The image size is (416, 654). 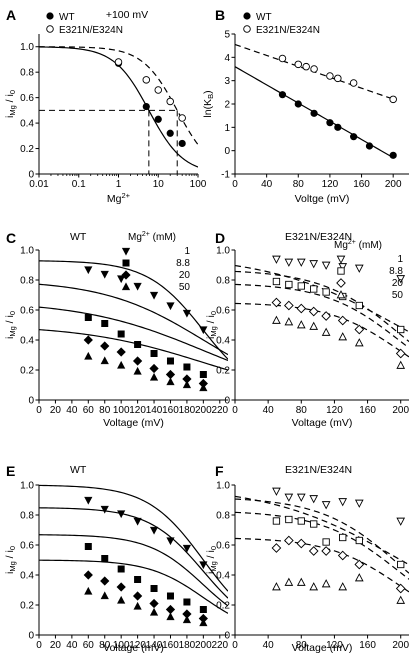 I want to click on panel-label: D, so click(x=220, y=238).